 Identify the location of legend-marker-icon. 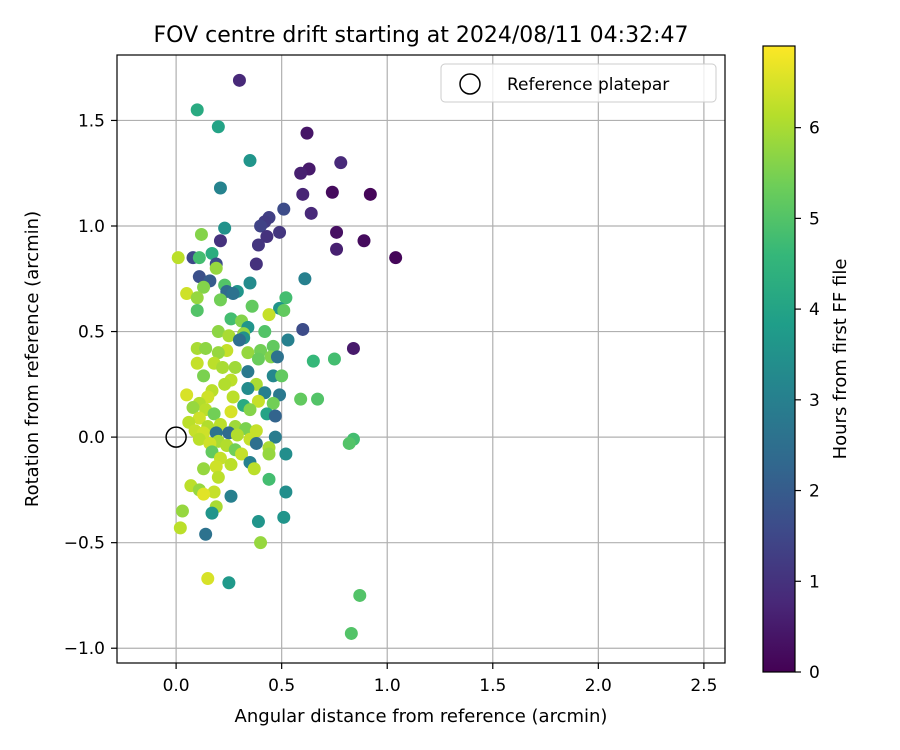
(470, 84).